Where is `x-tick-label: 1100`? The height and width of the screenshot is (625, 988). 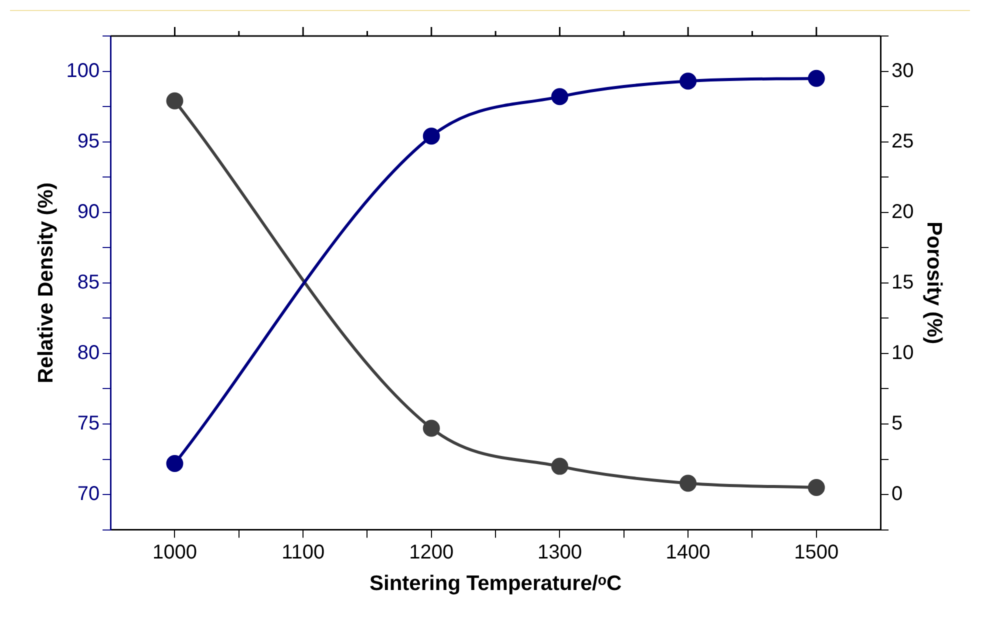 x-tick-label: 1100 is located at coordinates (303, 552).